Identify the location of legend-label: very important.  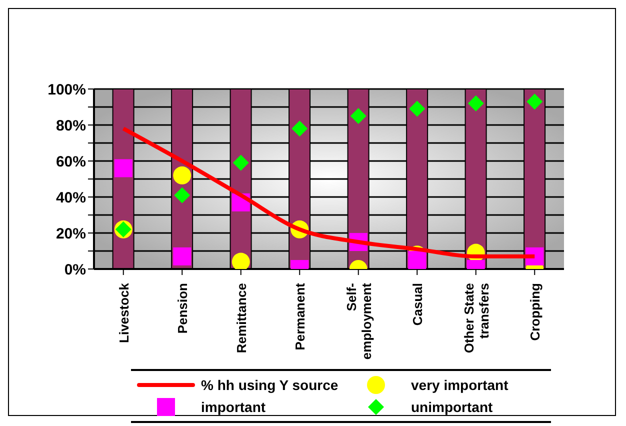
(459, 385).